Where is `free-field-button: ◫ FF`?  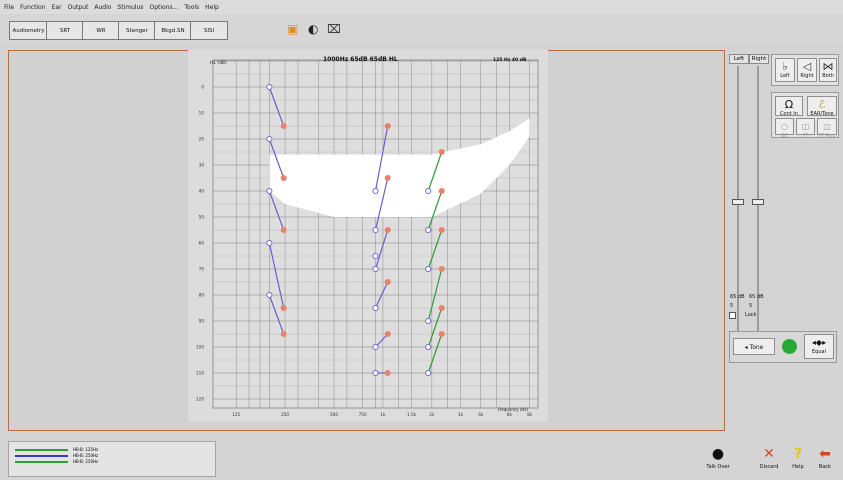 free-field-button: ◫ FF is located at coordinates (805, 128).